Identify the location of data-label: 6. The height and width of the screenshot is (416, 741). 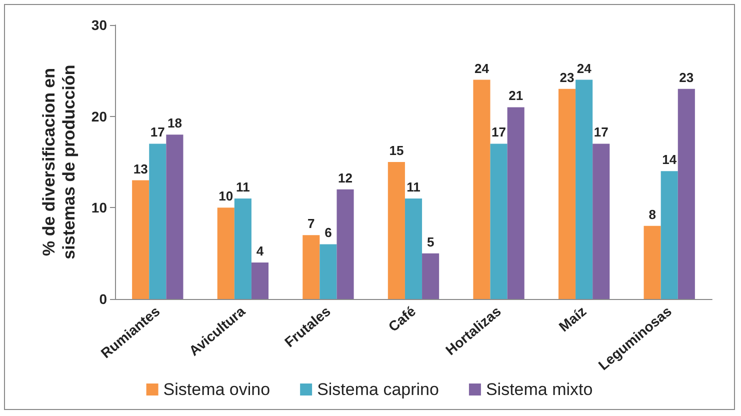
(328, 232).